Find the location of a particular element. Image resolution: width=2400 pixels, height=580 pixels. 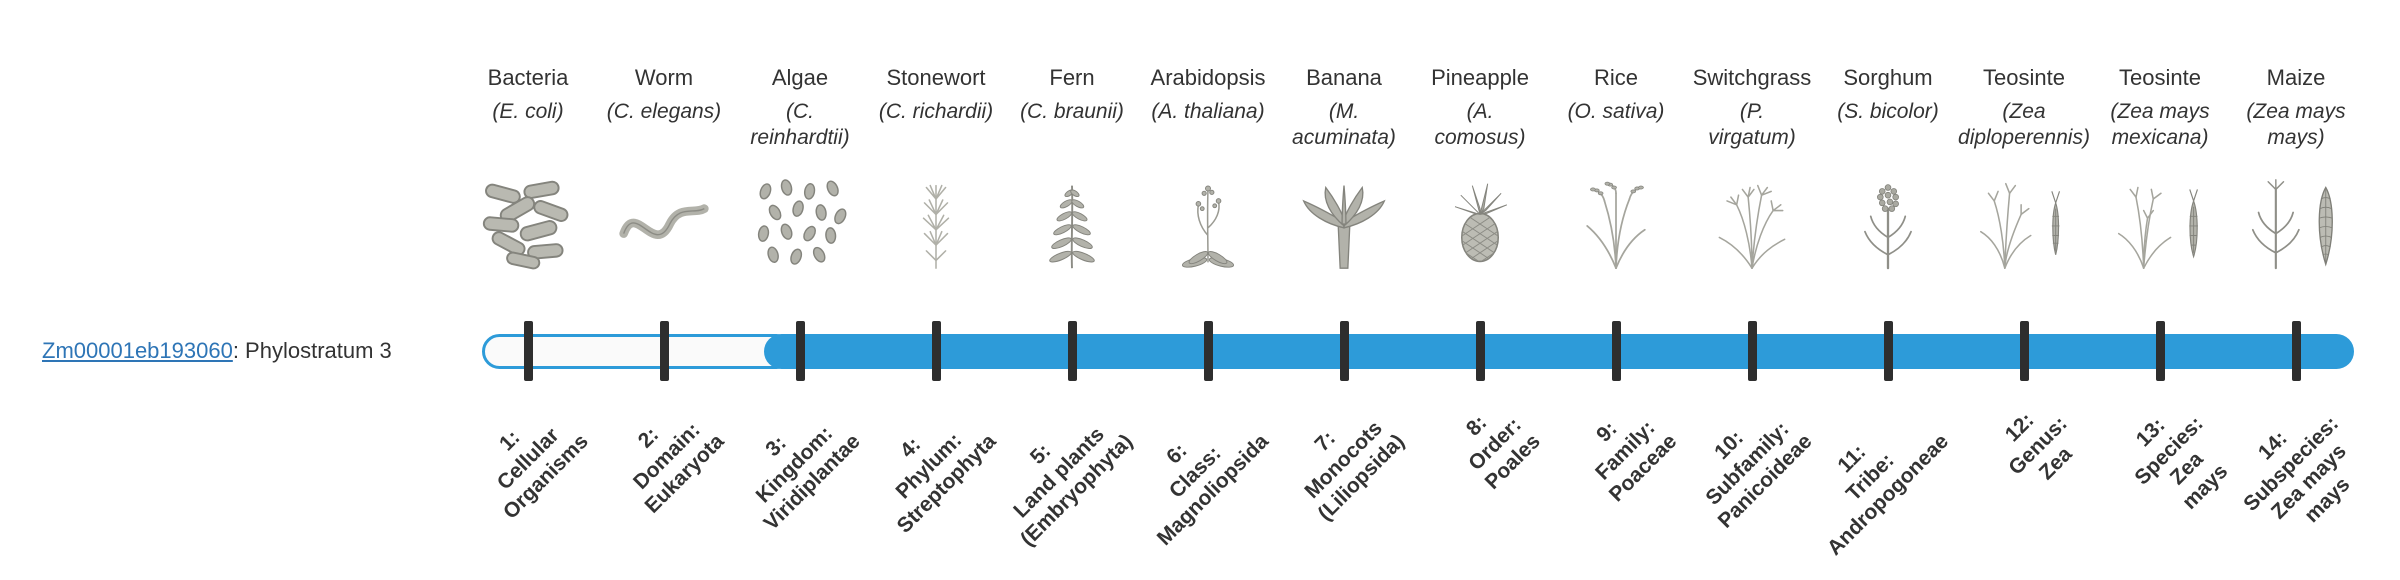

column-phylostratum-1: Bacteria (E. coli) 1: Cellular Organisms is located at coordinates (528, 290).